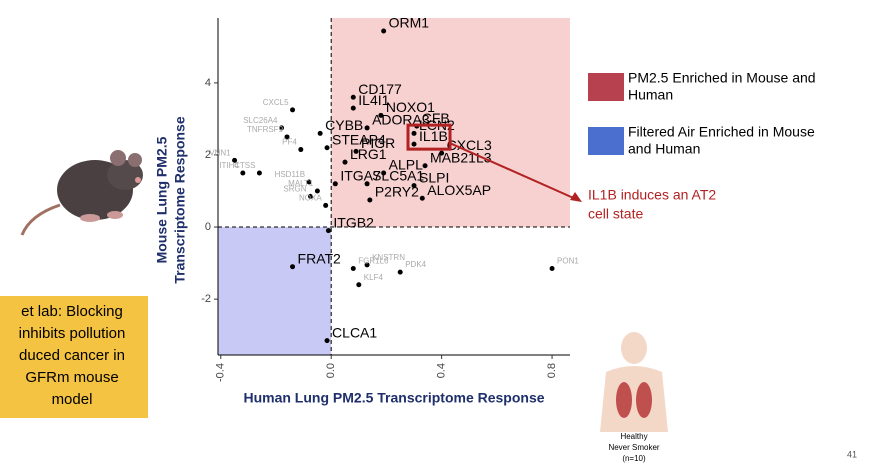  What do you see at coordinates (434, 177) in the screenshot?
I see `point-label: SLPI` at bounding box center [434, 177].